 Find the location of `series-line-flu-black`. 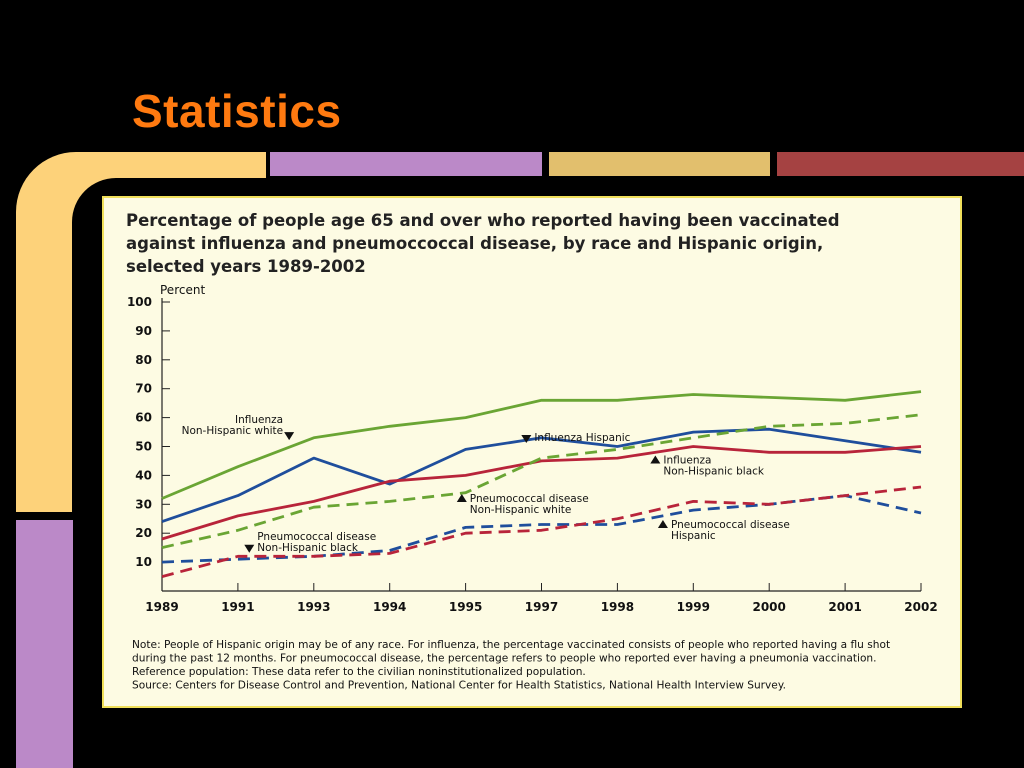

series-line-flu-black is located at coordinates (541, 493).